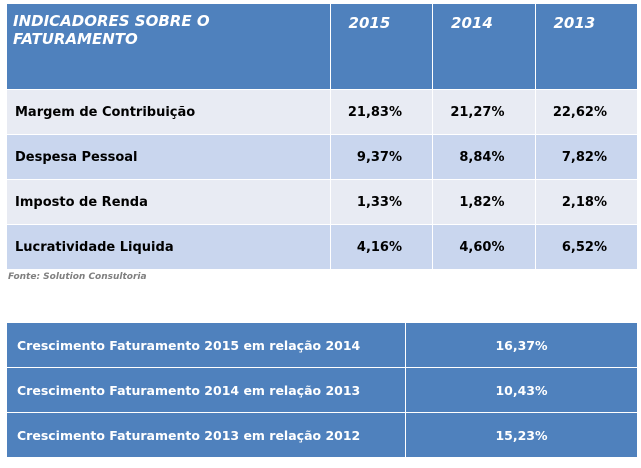  What do you see at coordinates (381, 157) in the screenshot?
I see `cell-value: 9,37%` at bounding box center [381, 157].